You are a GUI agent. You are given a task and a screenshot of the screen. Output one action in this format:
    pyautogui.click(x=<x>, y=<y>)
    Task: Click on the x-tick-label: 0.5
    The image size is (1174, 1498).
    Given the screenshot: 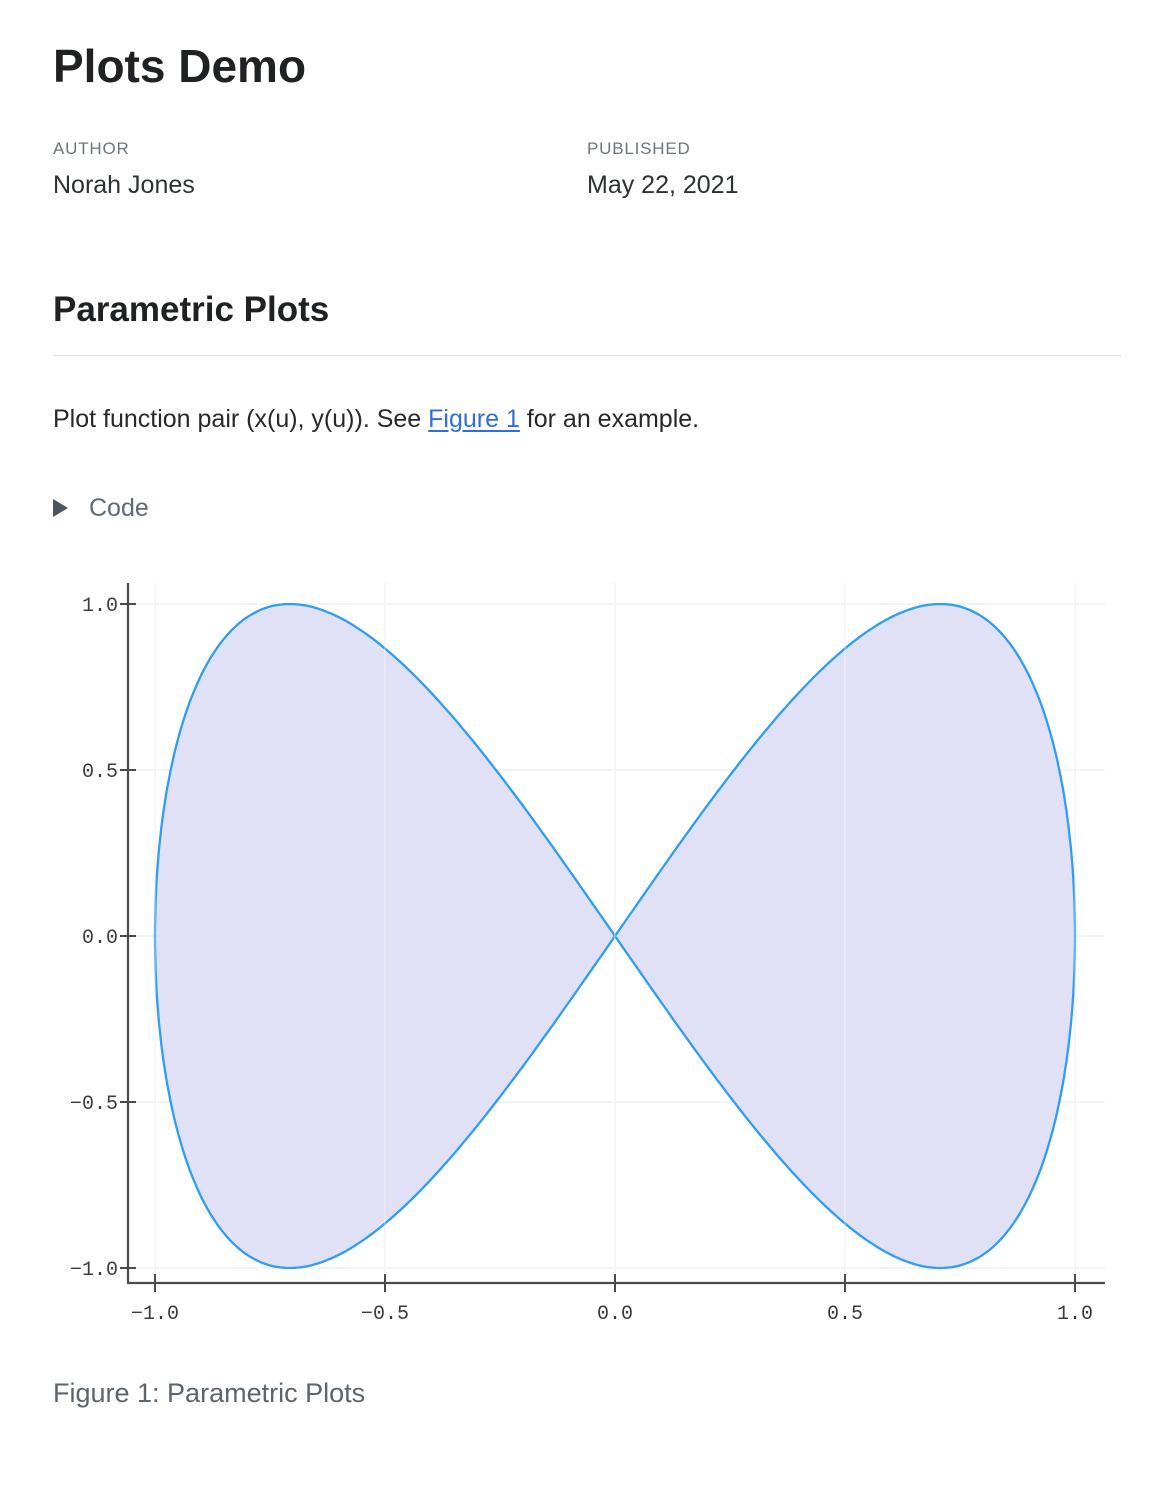 What is the action you would take?
    pyautogui.click(x=845, y=1314)
    